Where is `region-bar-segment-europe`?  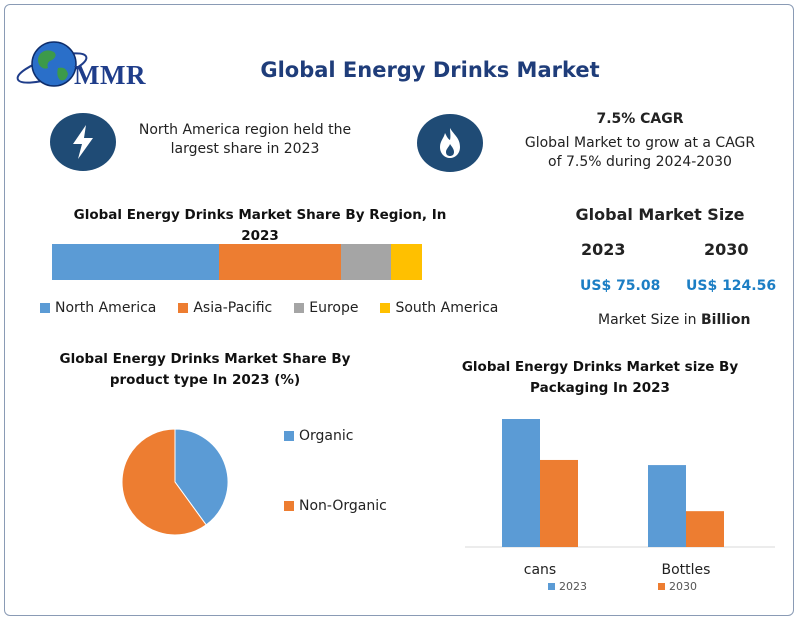
region-bar-segment-europe is located at coordinates (365, 262).